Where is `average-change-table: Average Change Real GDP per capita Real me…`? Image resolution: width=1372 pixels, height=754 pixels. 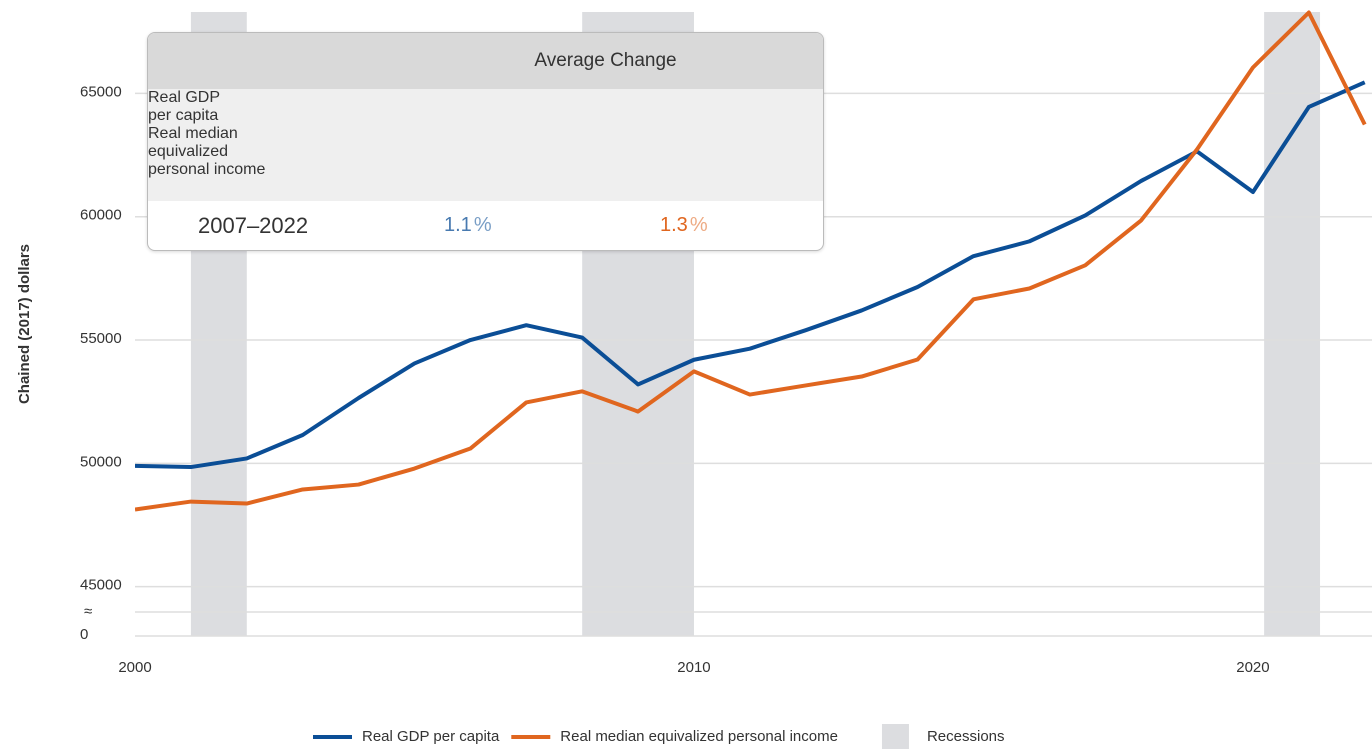
average-change-table: Average Change Real GDP per capita Real me… is located at coordinates (485, 141).